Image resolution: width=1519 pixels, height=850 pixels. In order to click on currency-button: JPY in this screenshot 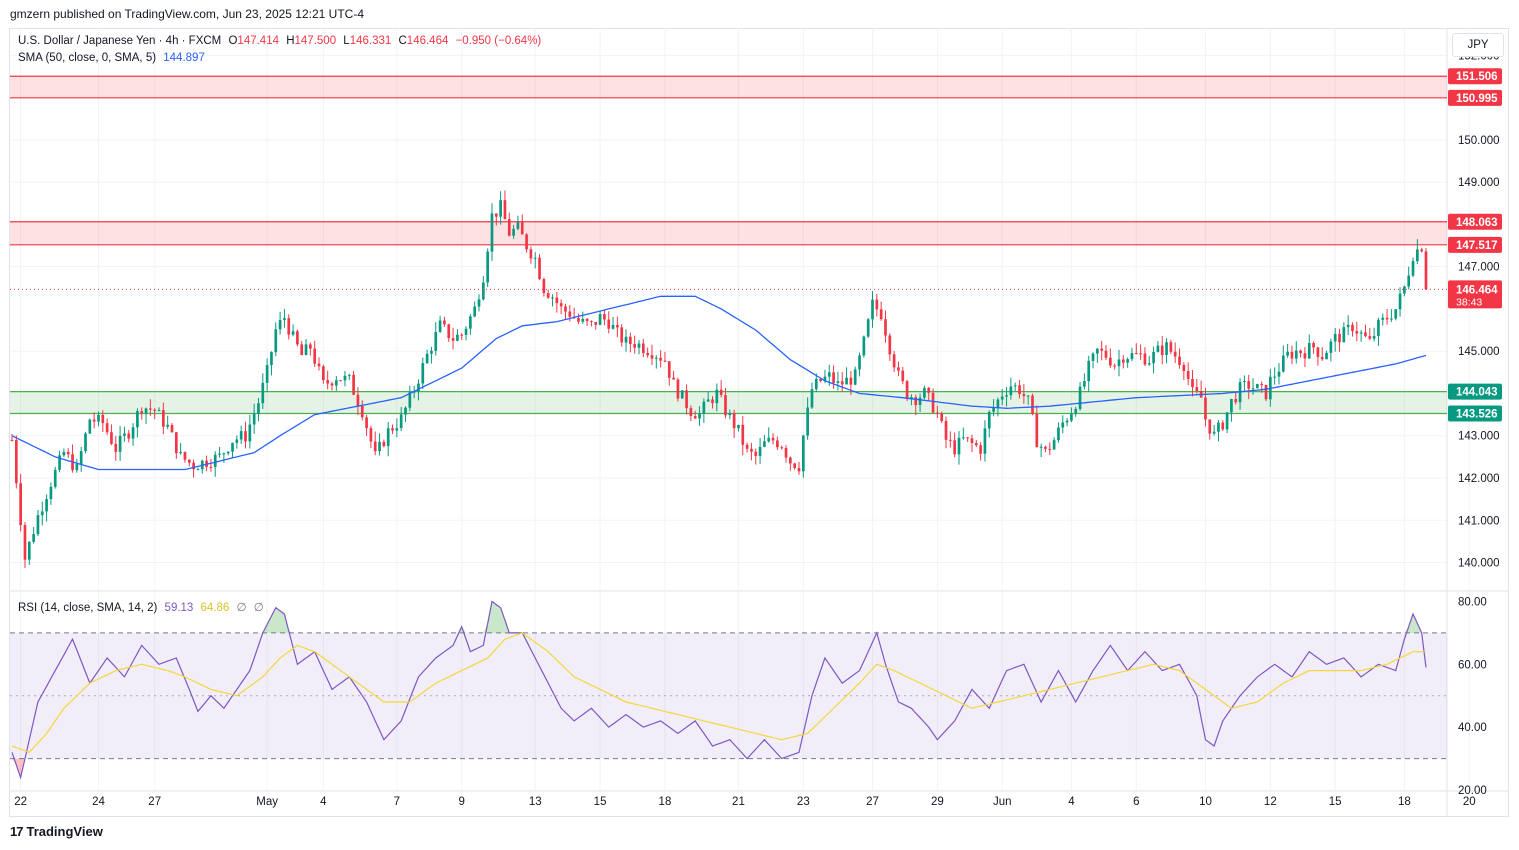, I will do `click(1478, 45)`.